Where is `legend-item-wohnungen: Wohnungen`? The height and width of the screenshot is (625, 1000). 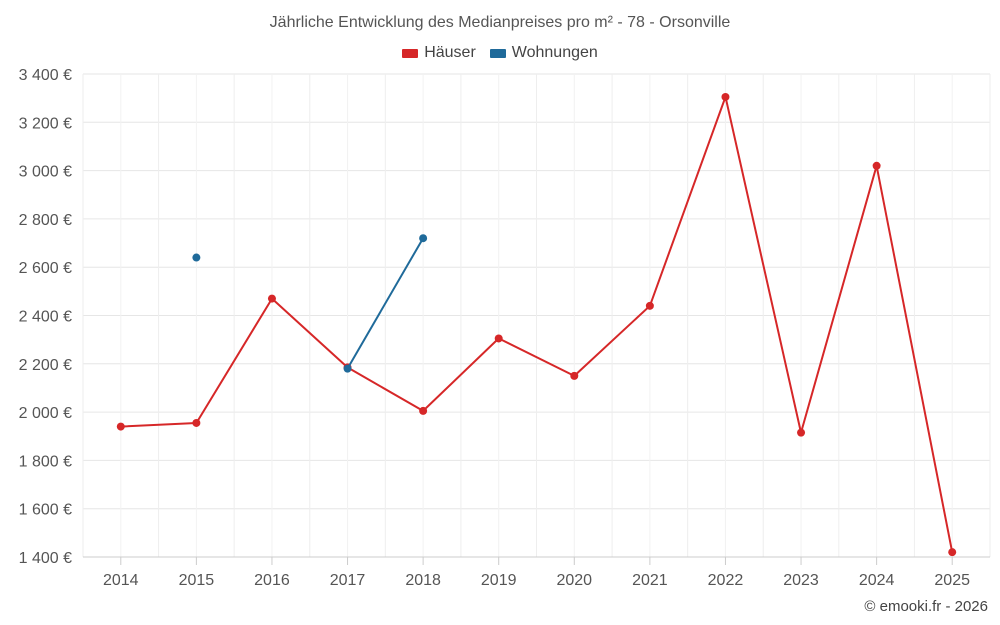
legend-item-wohnungen: Wohnungen is located at coordinates (543, 53).